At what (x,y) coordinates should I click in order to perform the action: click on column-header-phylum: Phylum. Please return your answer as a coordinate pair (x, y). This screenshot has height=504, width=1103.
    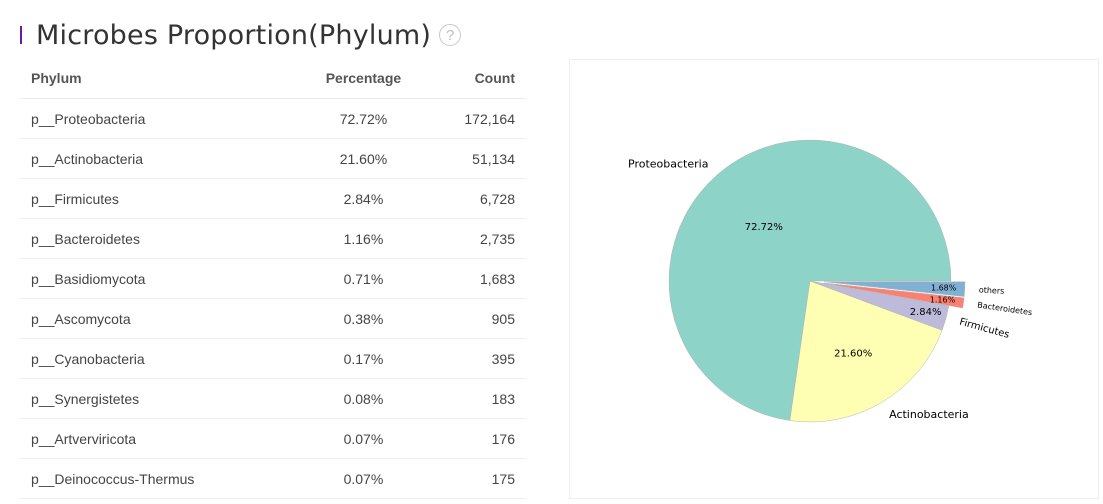
    Looking at the image, I should click on (161, 78).